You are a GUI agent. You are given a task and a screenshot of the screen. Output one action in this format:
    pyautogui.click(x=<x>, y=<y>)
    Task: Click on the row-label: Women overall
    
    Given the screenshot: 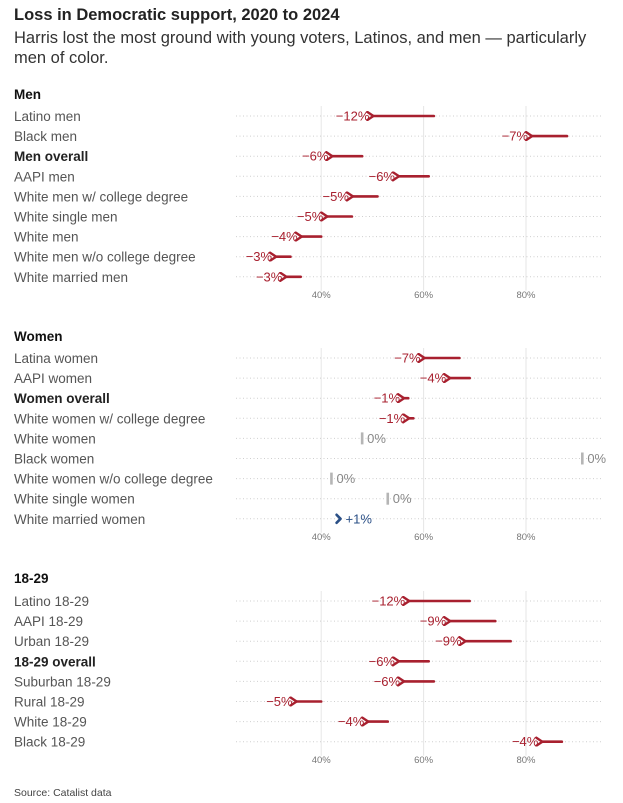 What is the action you would take?
    pyautogui.click(x=62, y=398)
    